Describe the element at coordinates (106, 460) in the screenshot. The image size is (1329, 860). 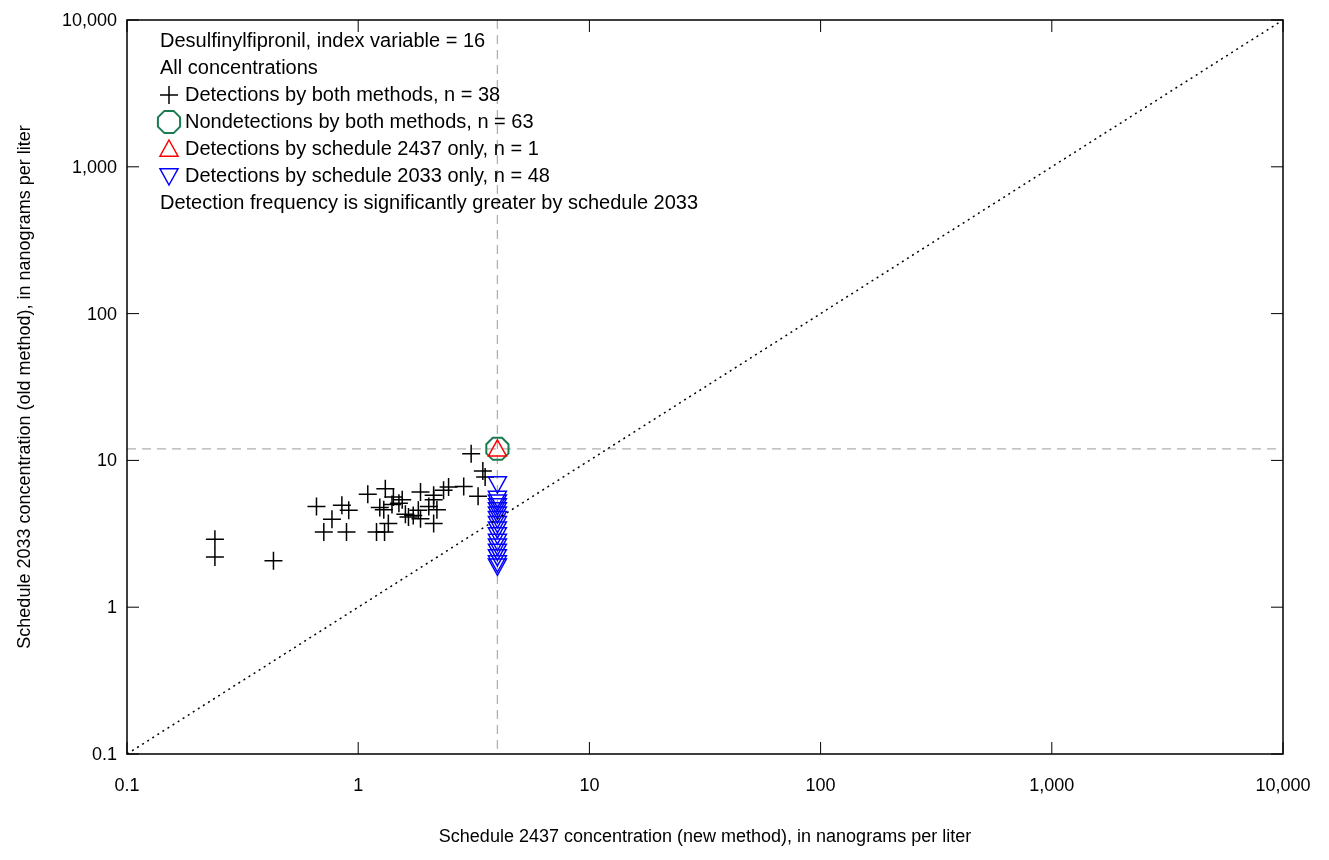
I see `y-tick-label: 10` at that location.